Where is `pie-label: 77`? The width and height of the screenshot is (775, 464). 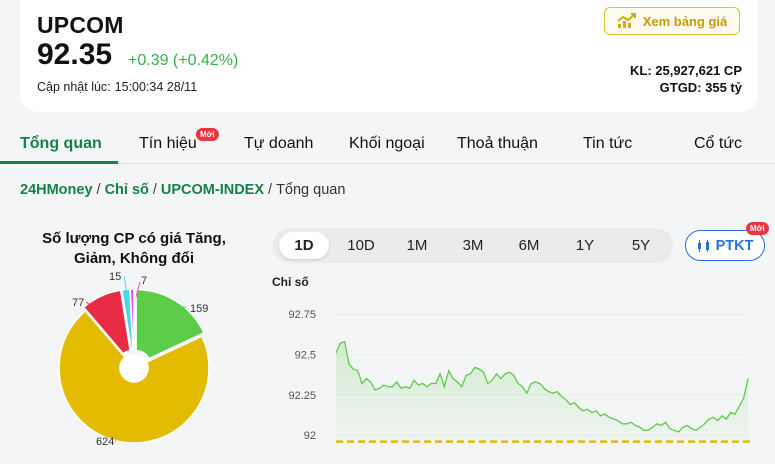
pie-label: 77 is located at coordinates (78, 303).